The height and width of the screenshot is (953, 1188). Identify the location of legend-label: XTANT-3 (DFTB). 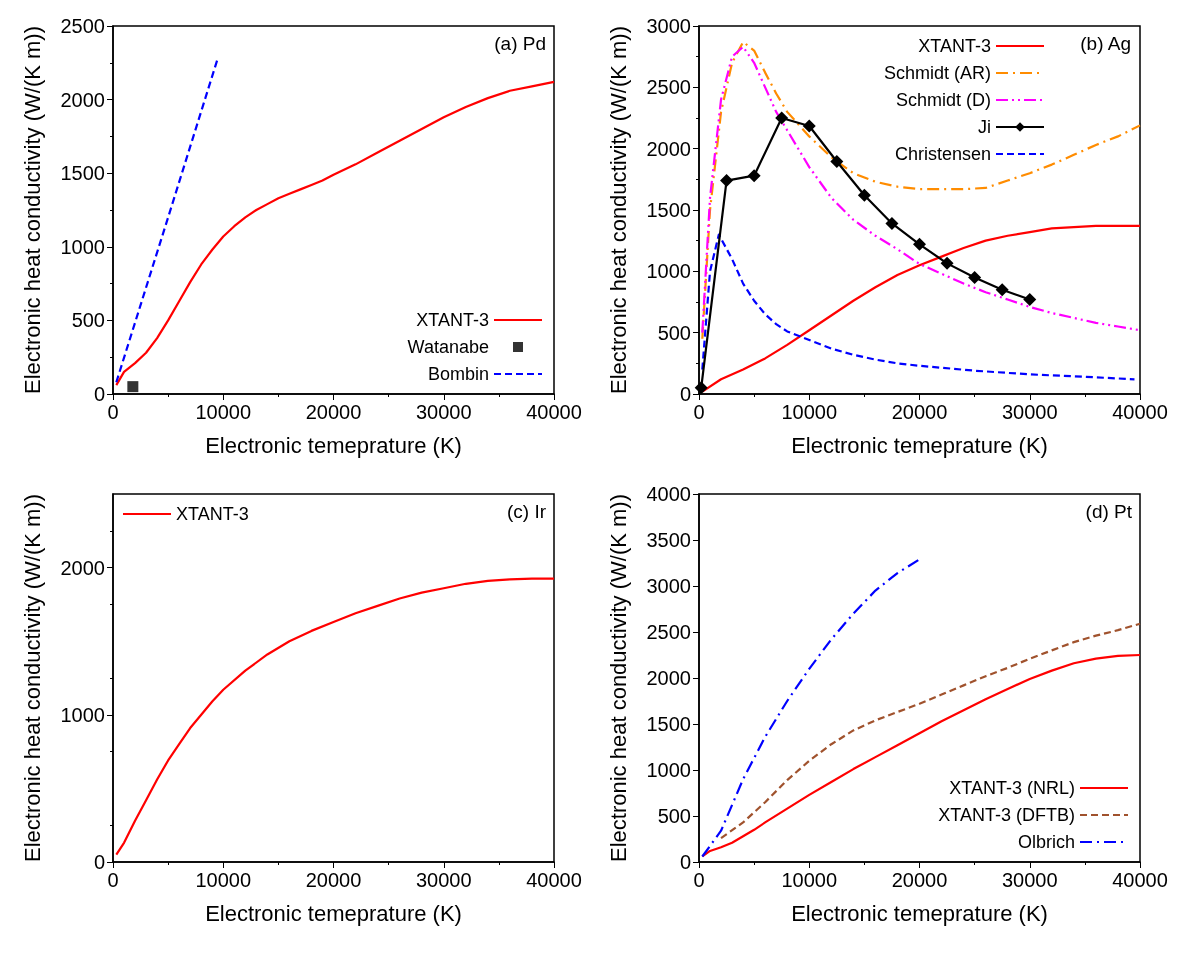
(1006, 815).